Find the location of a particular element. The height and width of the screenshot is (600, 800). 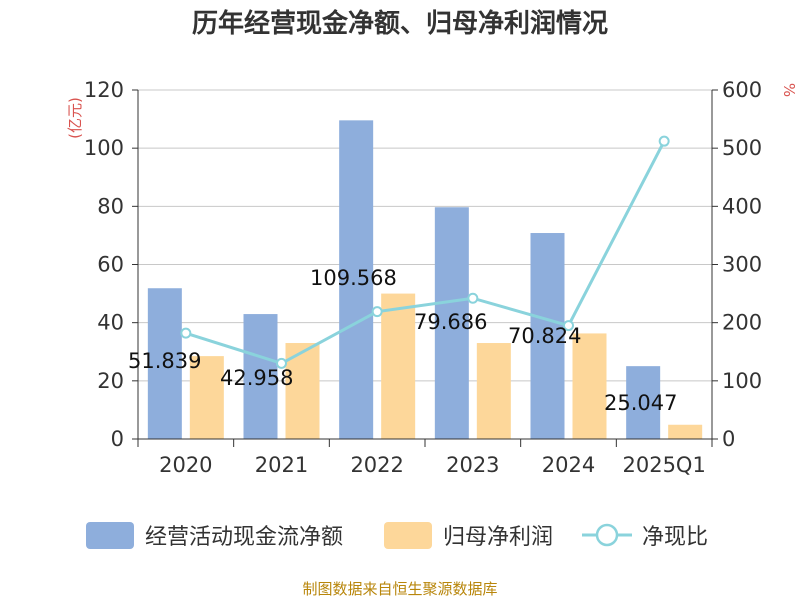

right-tick-label: 0 is located at coordinates (728, 439).